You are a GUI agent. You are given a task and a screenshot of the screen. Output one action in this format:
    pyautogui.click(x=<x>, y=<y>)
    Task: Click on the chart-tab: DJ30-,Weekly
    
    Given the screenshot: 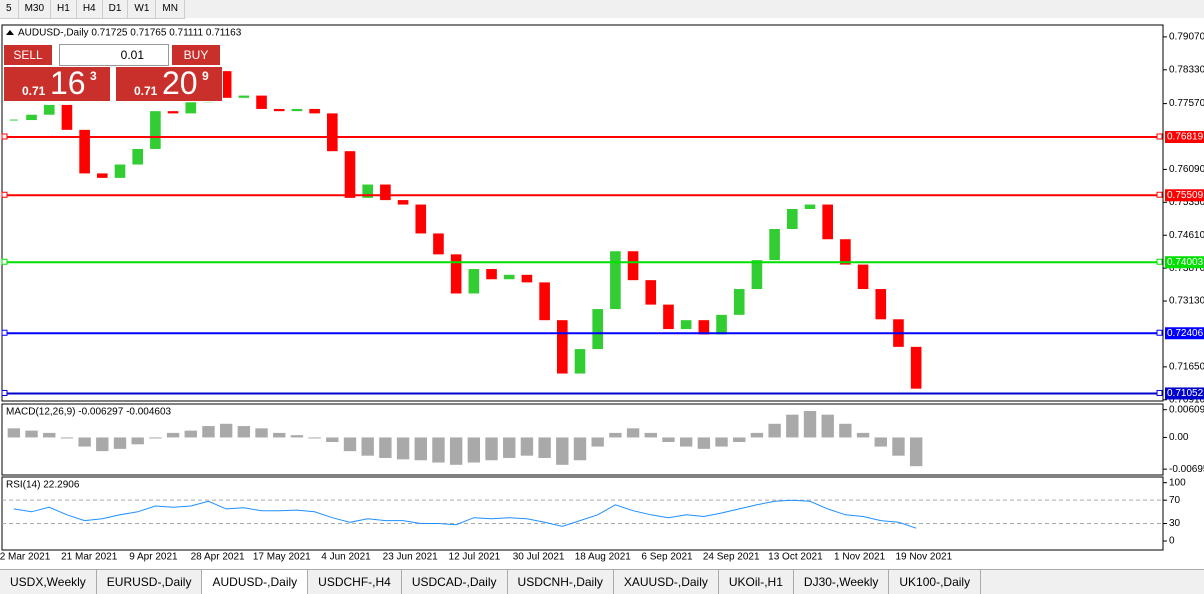 What is the action you would take?
    pyautogui.click(x=842, y=582)
    